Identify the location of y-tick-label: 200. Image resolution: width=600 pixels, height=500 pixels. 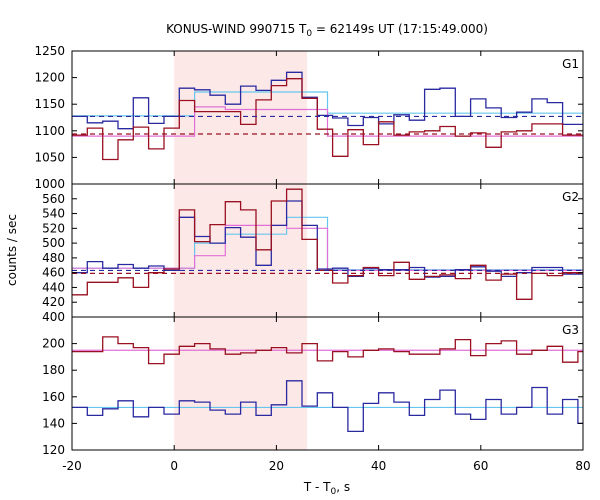
(53, 344).